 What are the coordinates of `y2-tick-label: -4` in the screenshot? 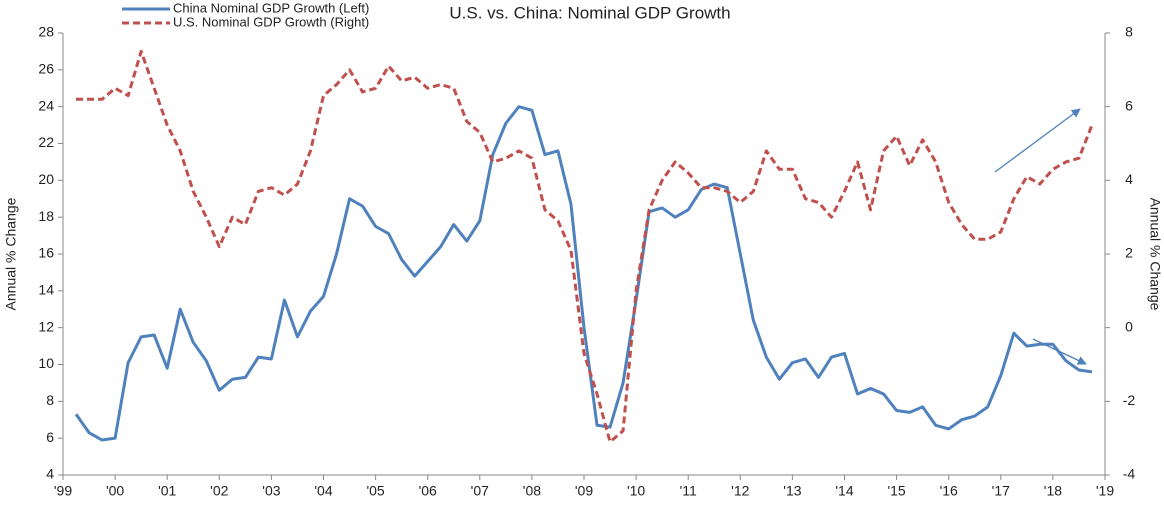 It's located at (1129, 474).